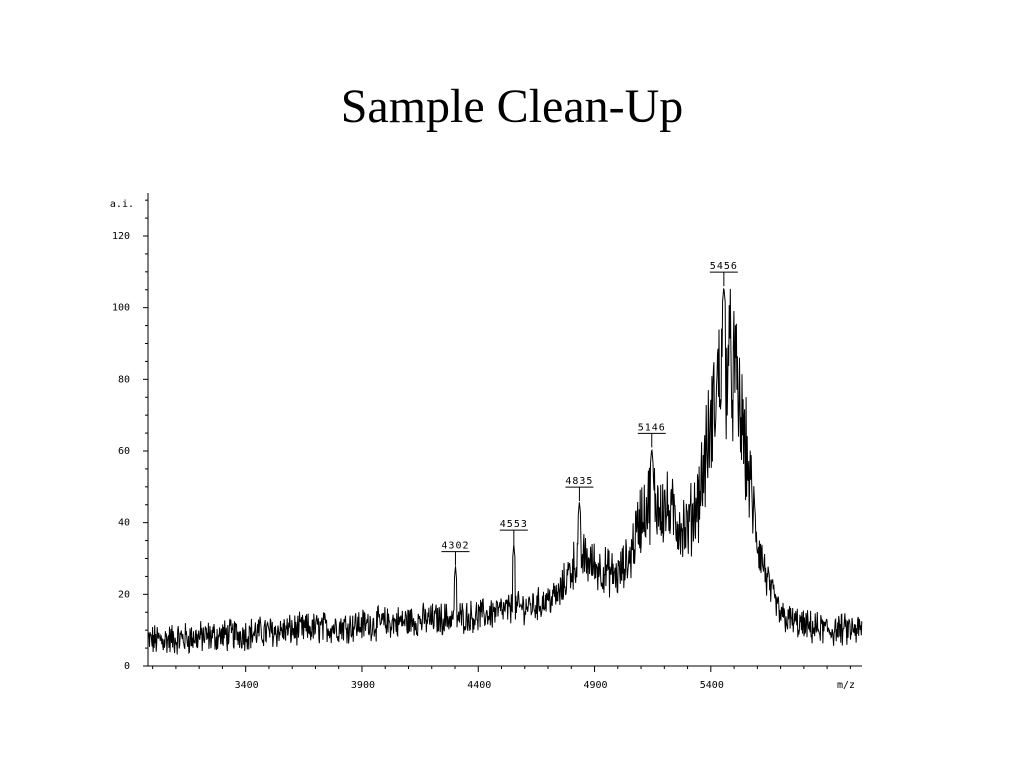 The height and width of the screenshot is (768, 1024). I want to click on peak-label: 4302, so click(455, 546).